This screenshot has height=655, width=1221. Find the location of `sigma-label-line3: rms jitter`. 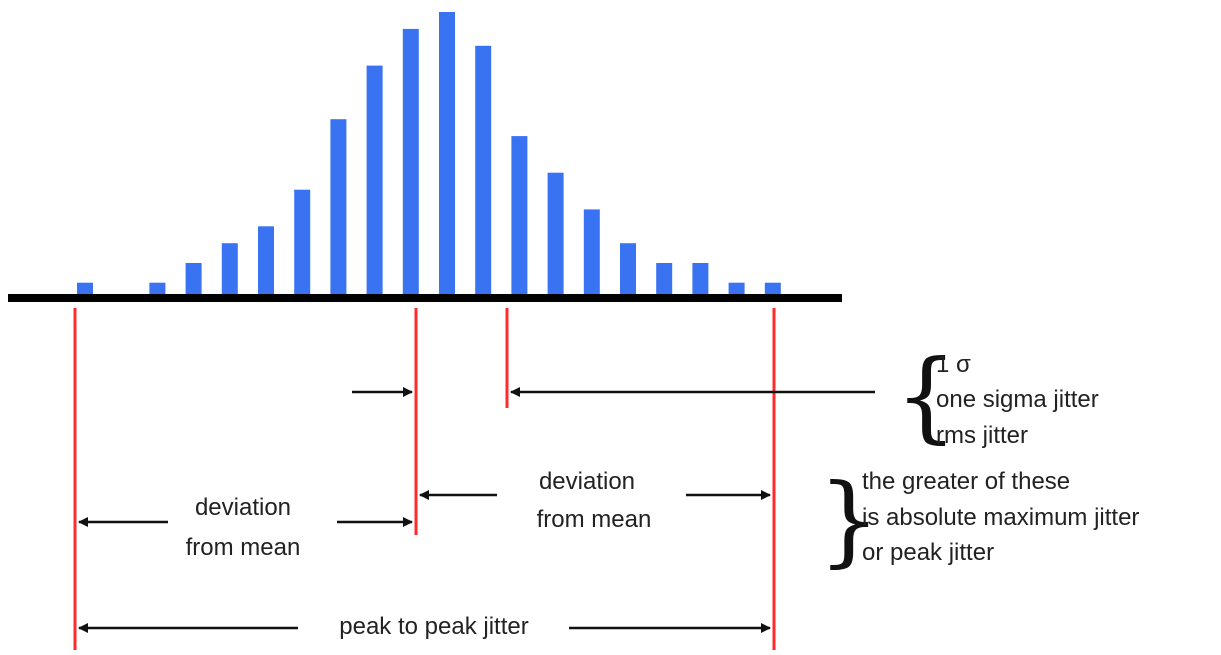

sigma-label-line3: rms jitter is located at coordinates (982, 435).